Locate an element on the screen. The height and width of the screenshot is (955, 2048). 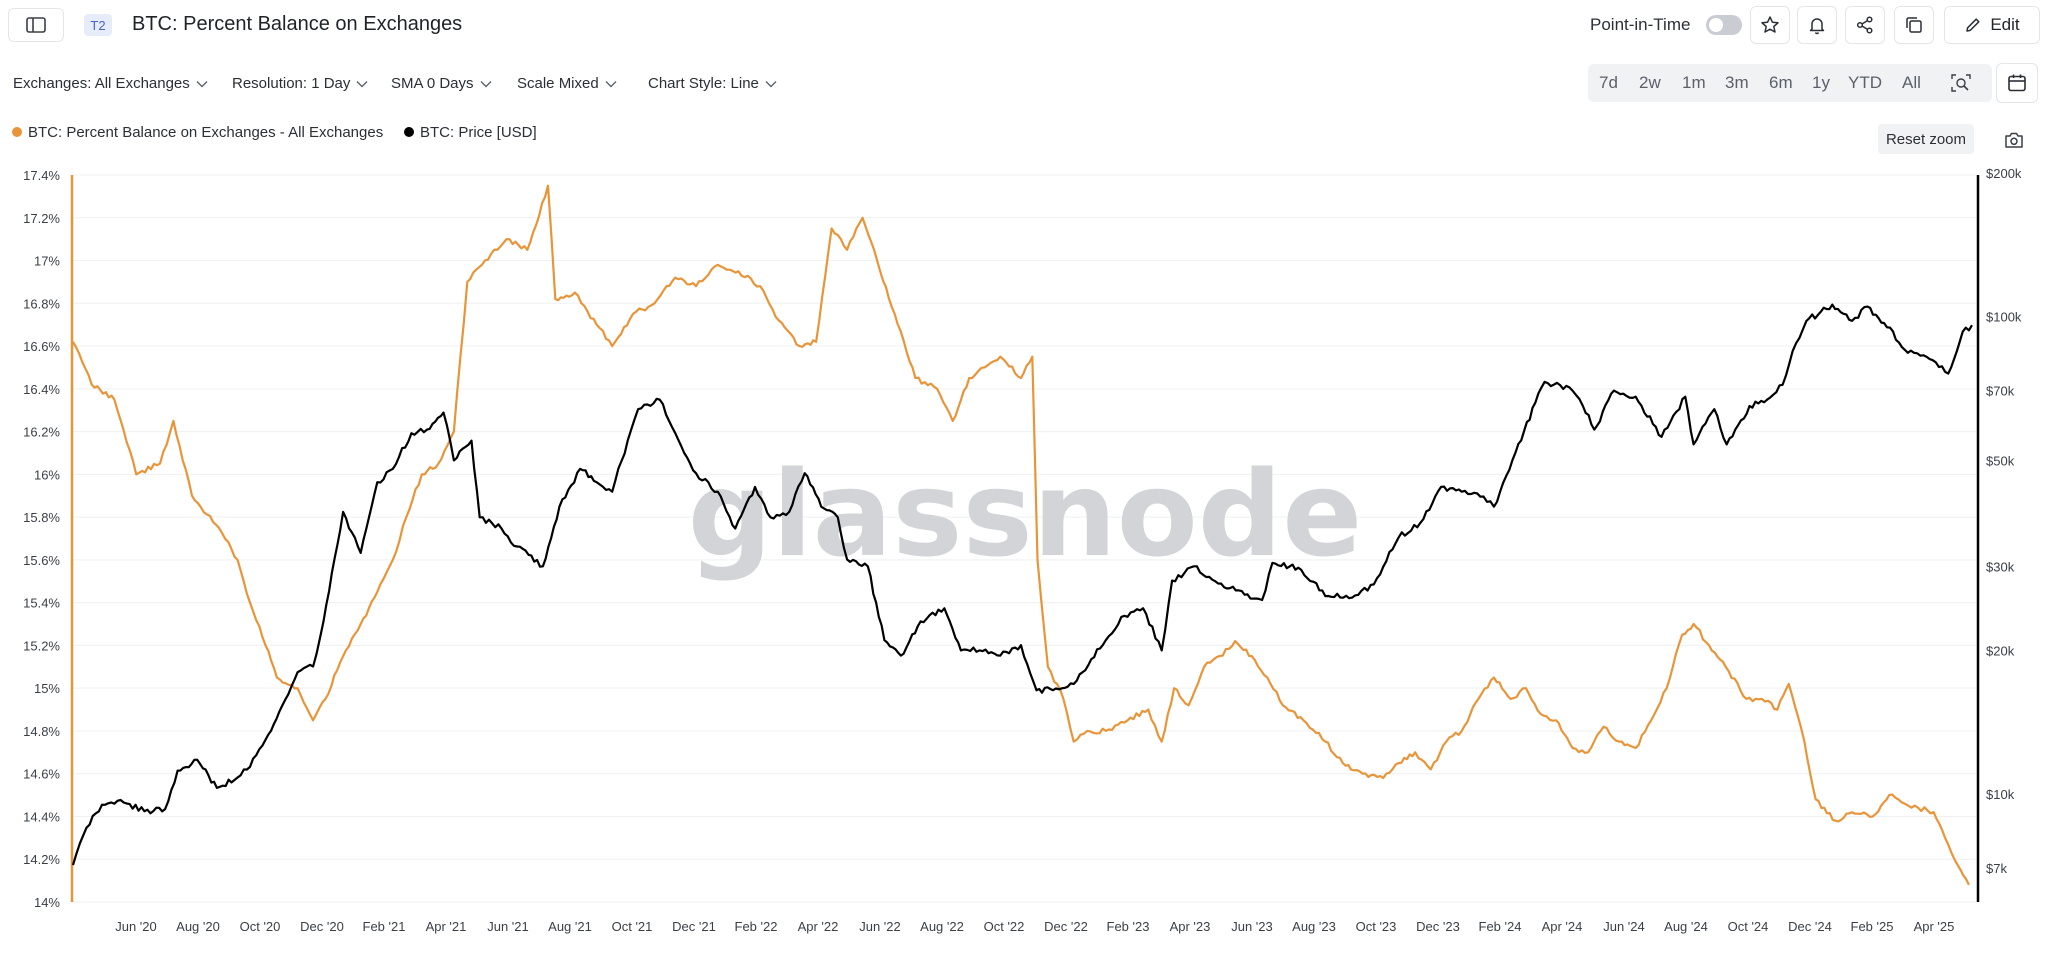
range-1y: 1y is located at coordinates (1821, 82).